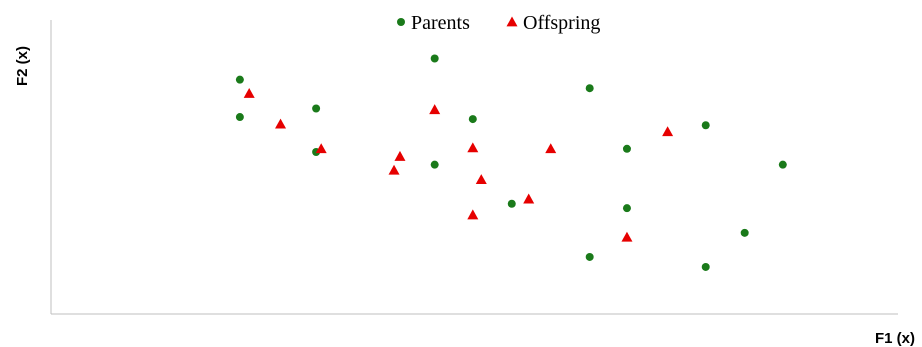 This screenshot has width=922, height=347. I want to click on legend: Parents Offspring, so click(498, 23).